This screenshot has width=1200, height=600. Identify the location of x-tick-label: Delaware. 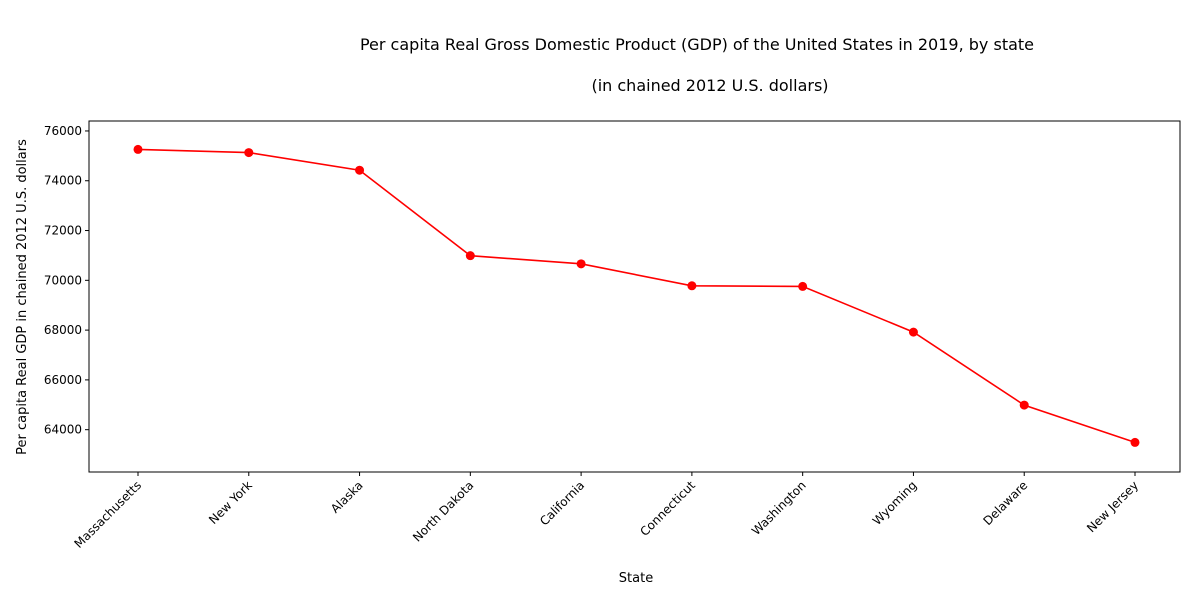
(1005, 503).